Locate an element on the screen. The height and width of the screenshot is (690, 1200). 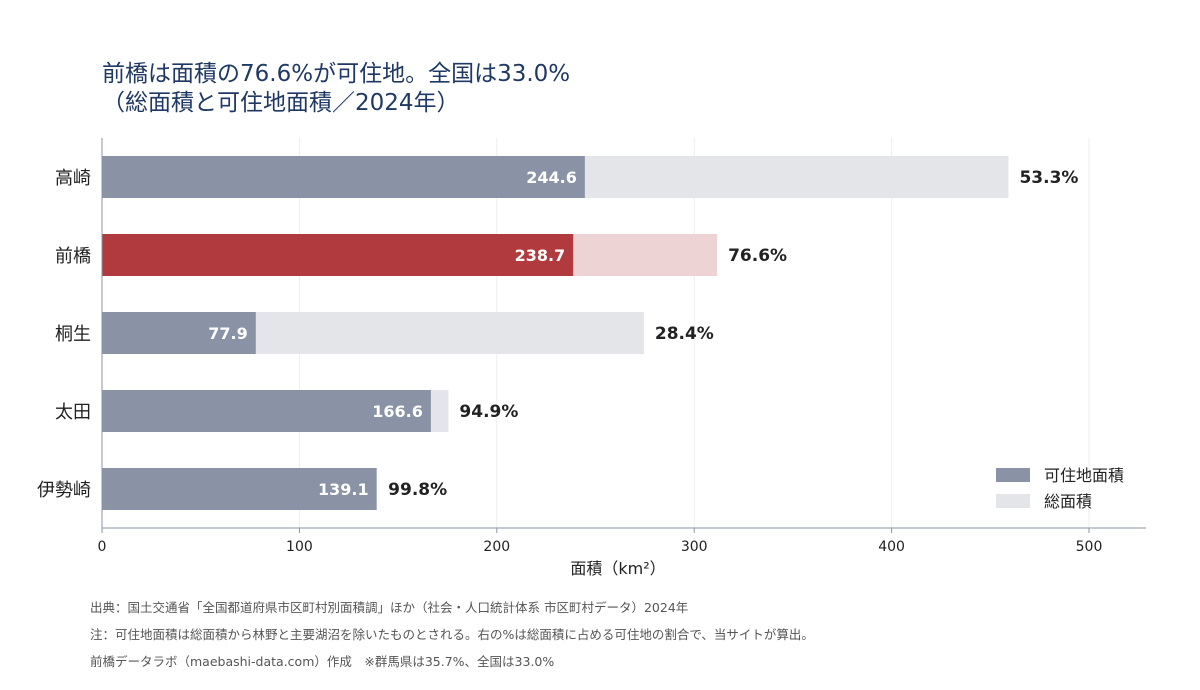
habitable-percent-label: 76.6% is located at coordinates (757, 256).